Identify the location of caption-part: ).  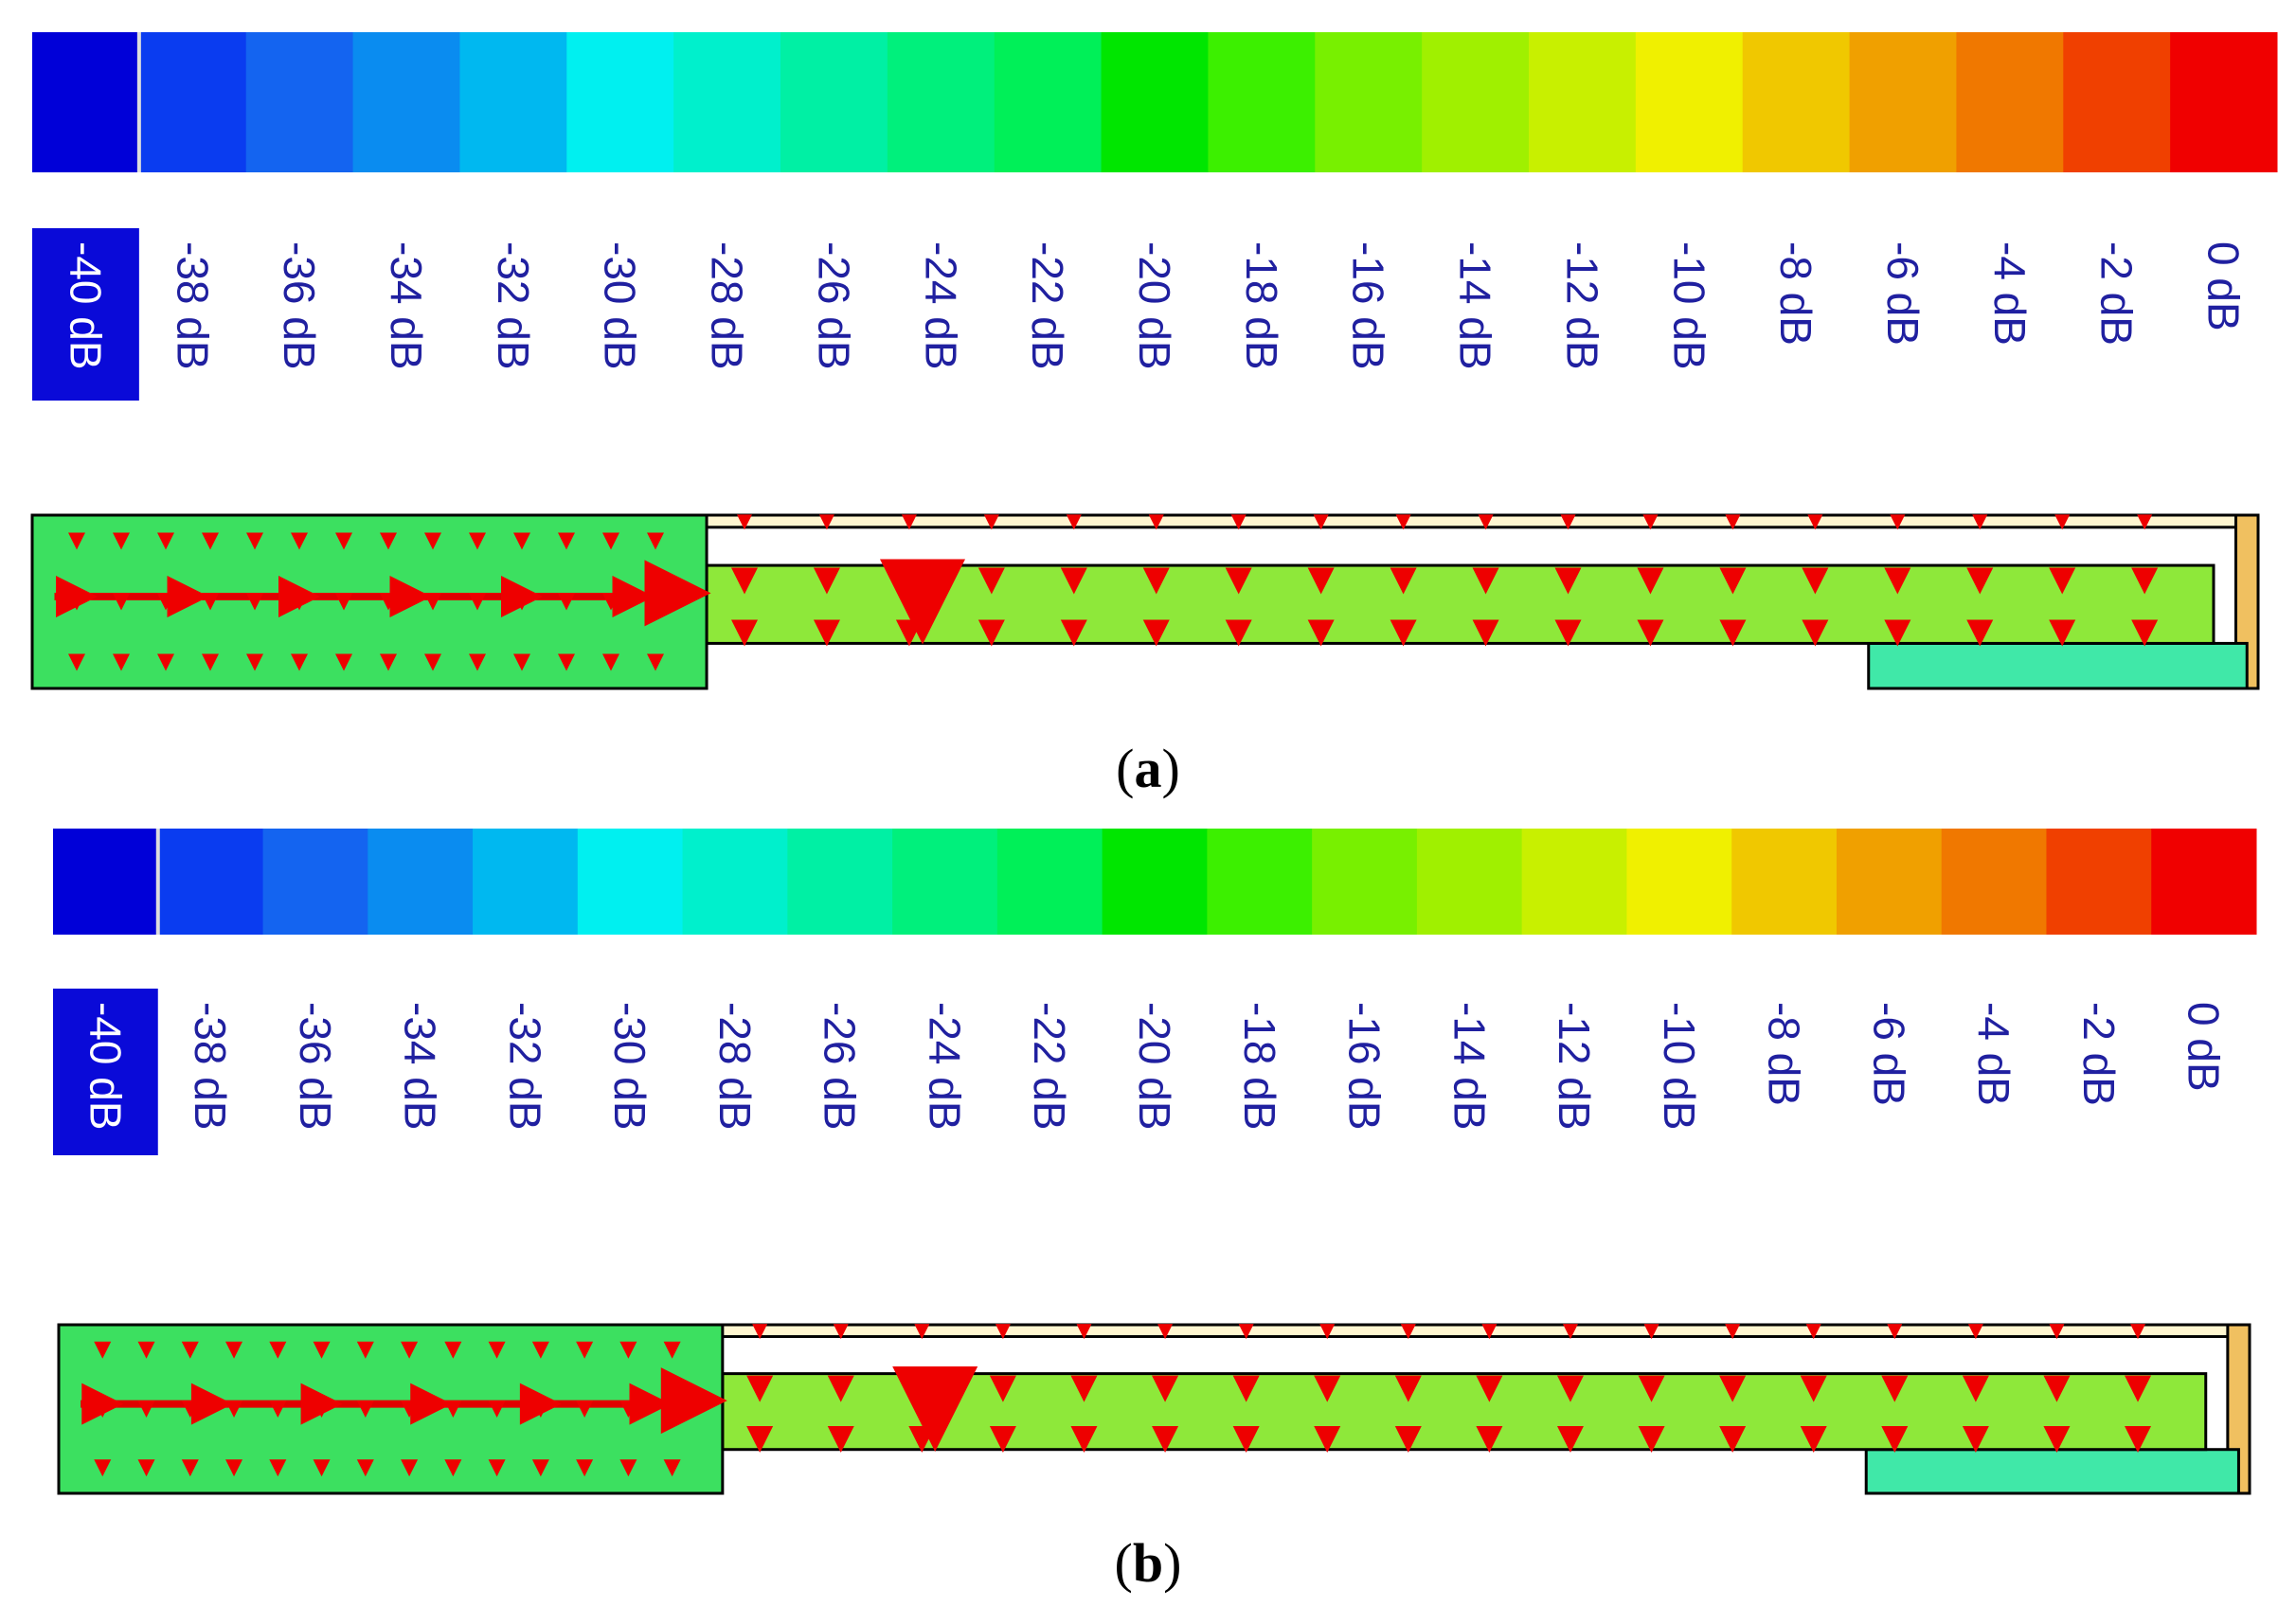
(1171, 769).